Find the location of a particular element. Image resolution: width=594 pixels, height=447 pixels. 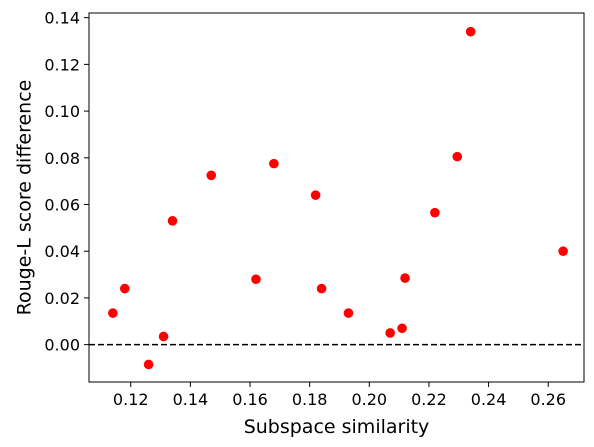

y-tick-label: 0.12 is located at coordinates (62, 64).